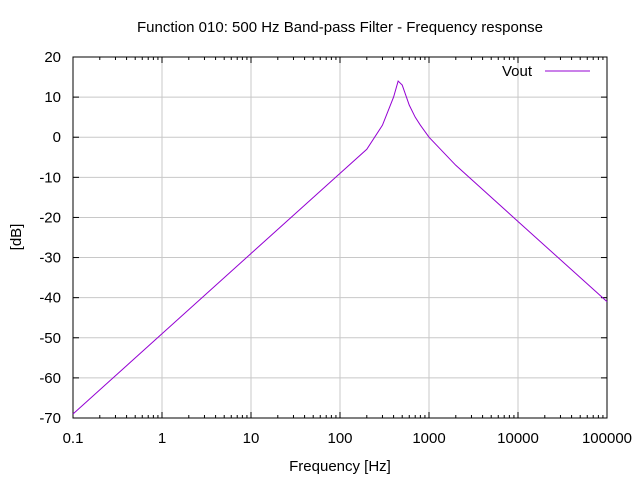 The width and height of the screenshot is (640, 480). I want to click on x-tick-label: 1000, so click(428, 438).